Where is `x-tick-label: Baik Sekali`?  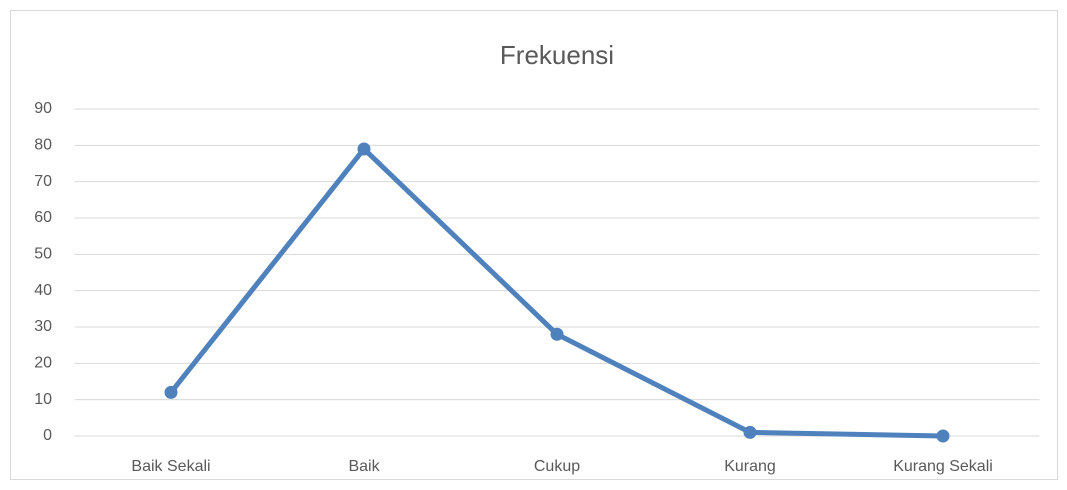
x-tick-label: Baik Sekali is located at coordinates (170, 466).